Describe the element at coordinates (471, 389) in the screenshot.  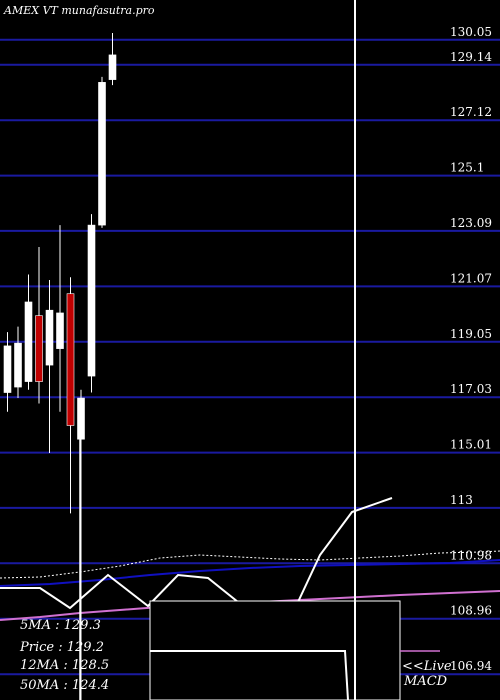
I see `y-tick-label: 117.03` at that location.